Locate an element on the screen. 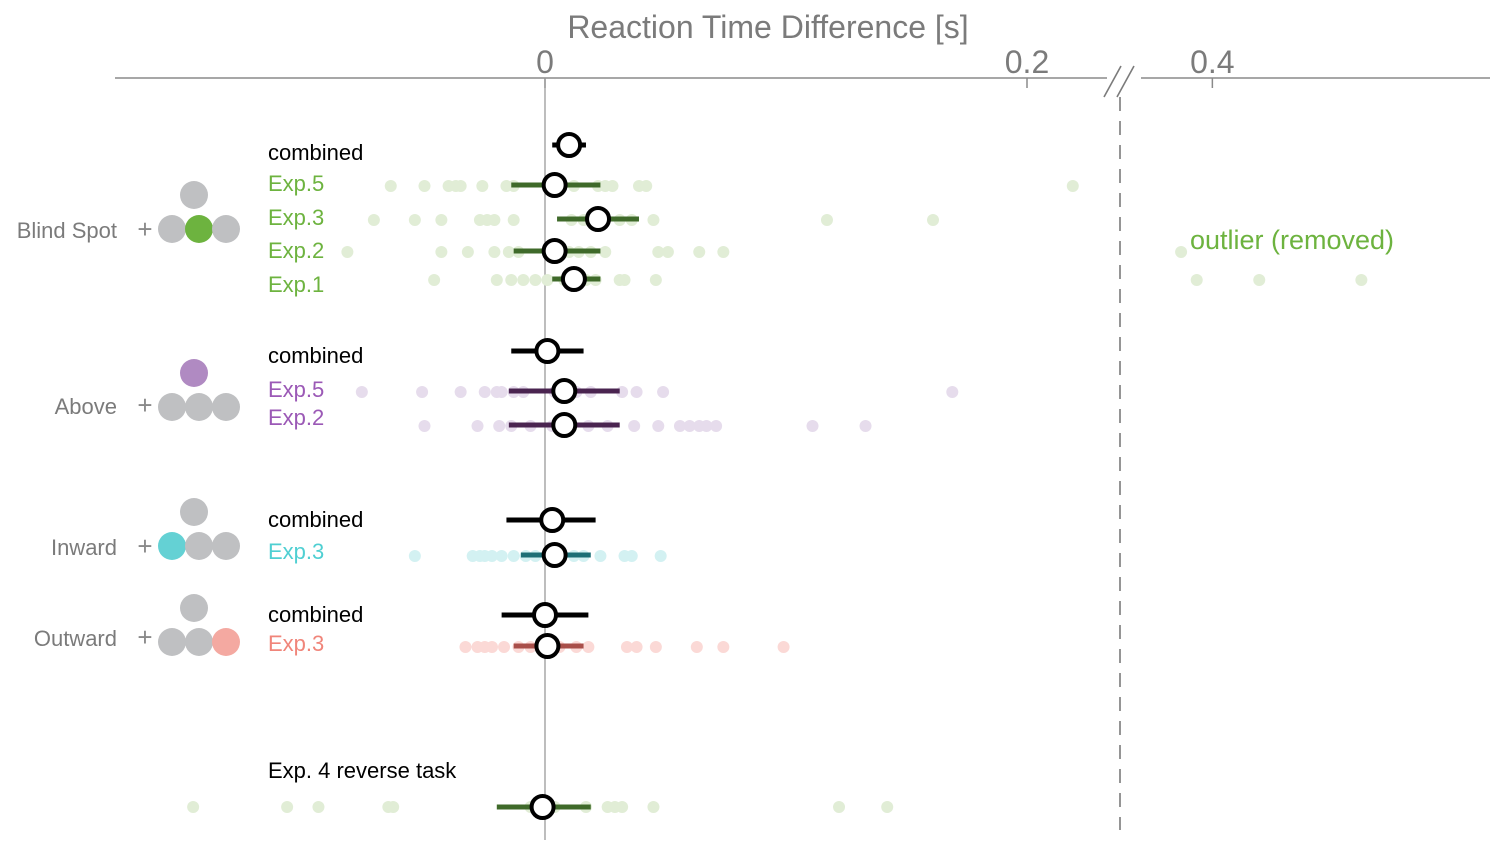  condition-label: Outward is located at coordinates (75, 638).